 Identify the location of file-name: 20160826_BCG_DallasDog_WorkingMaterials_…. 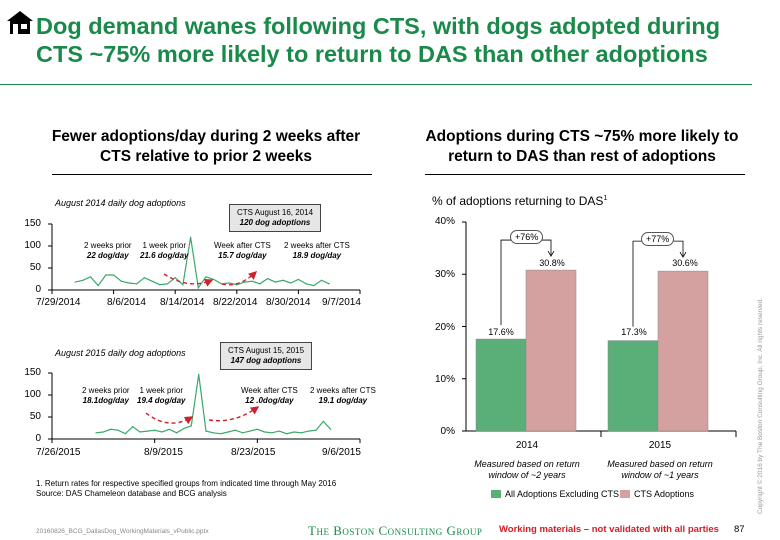
(122, 531).